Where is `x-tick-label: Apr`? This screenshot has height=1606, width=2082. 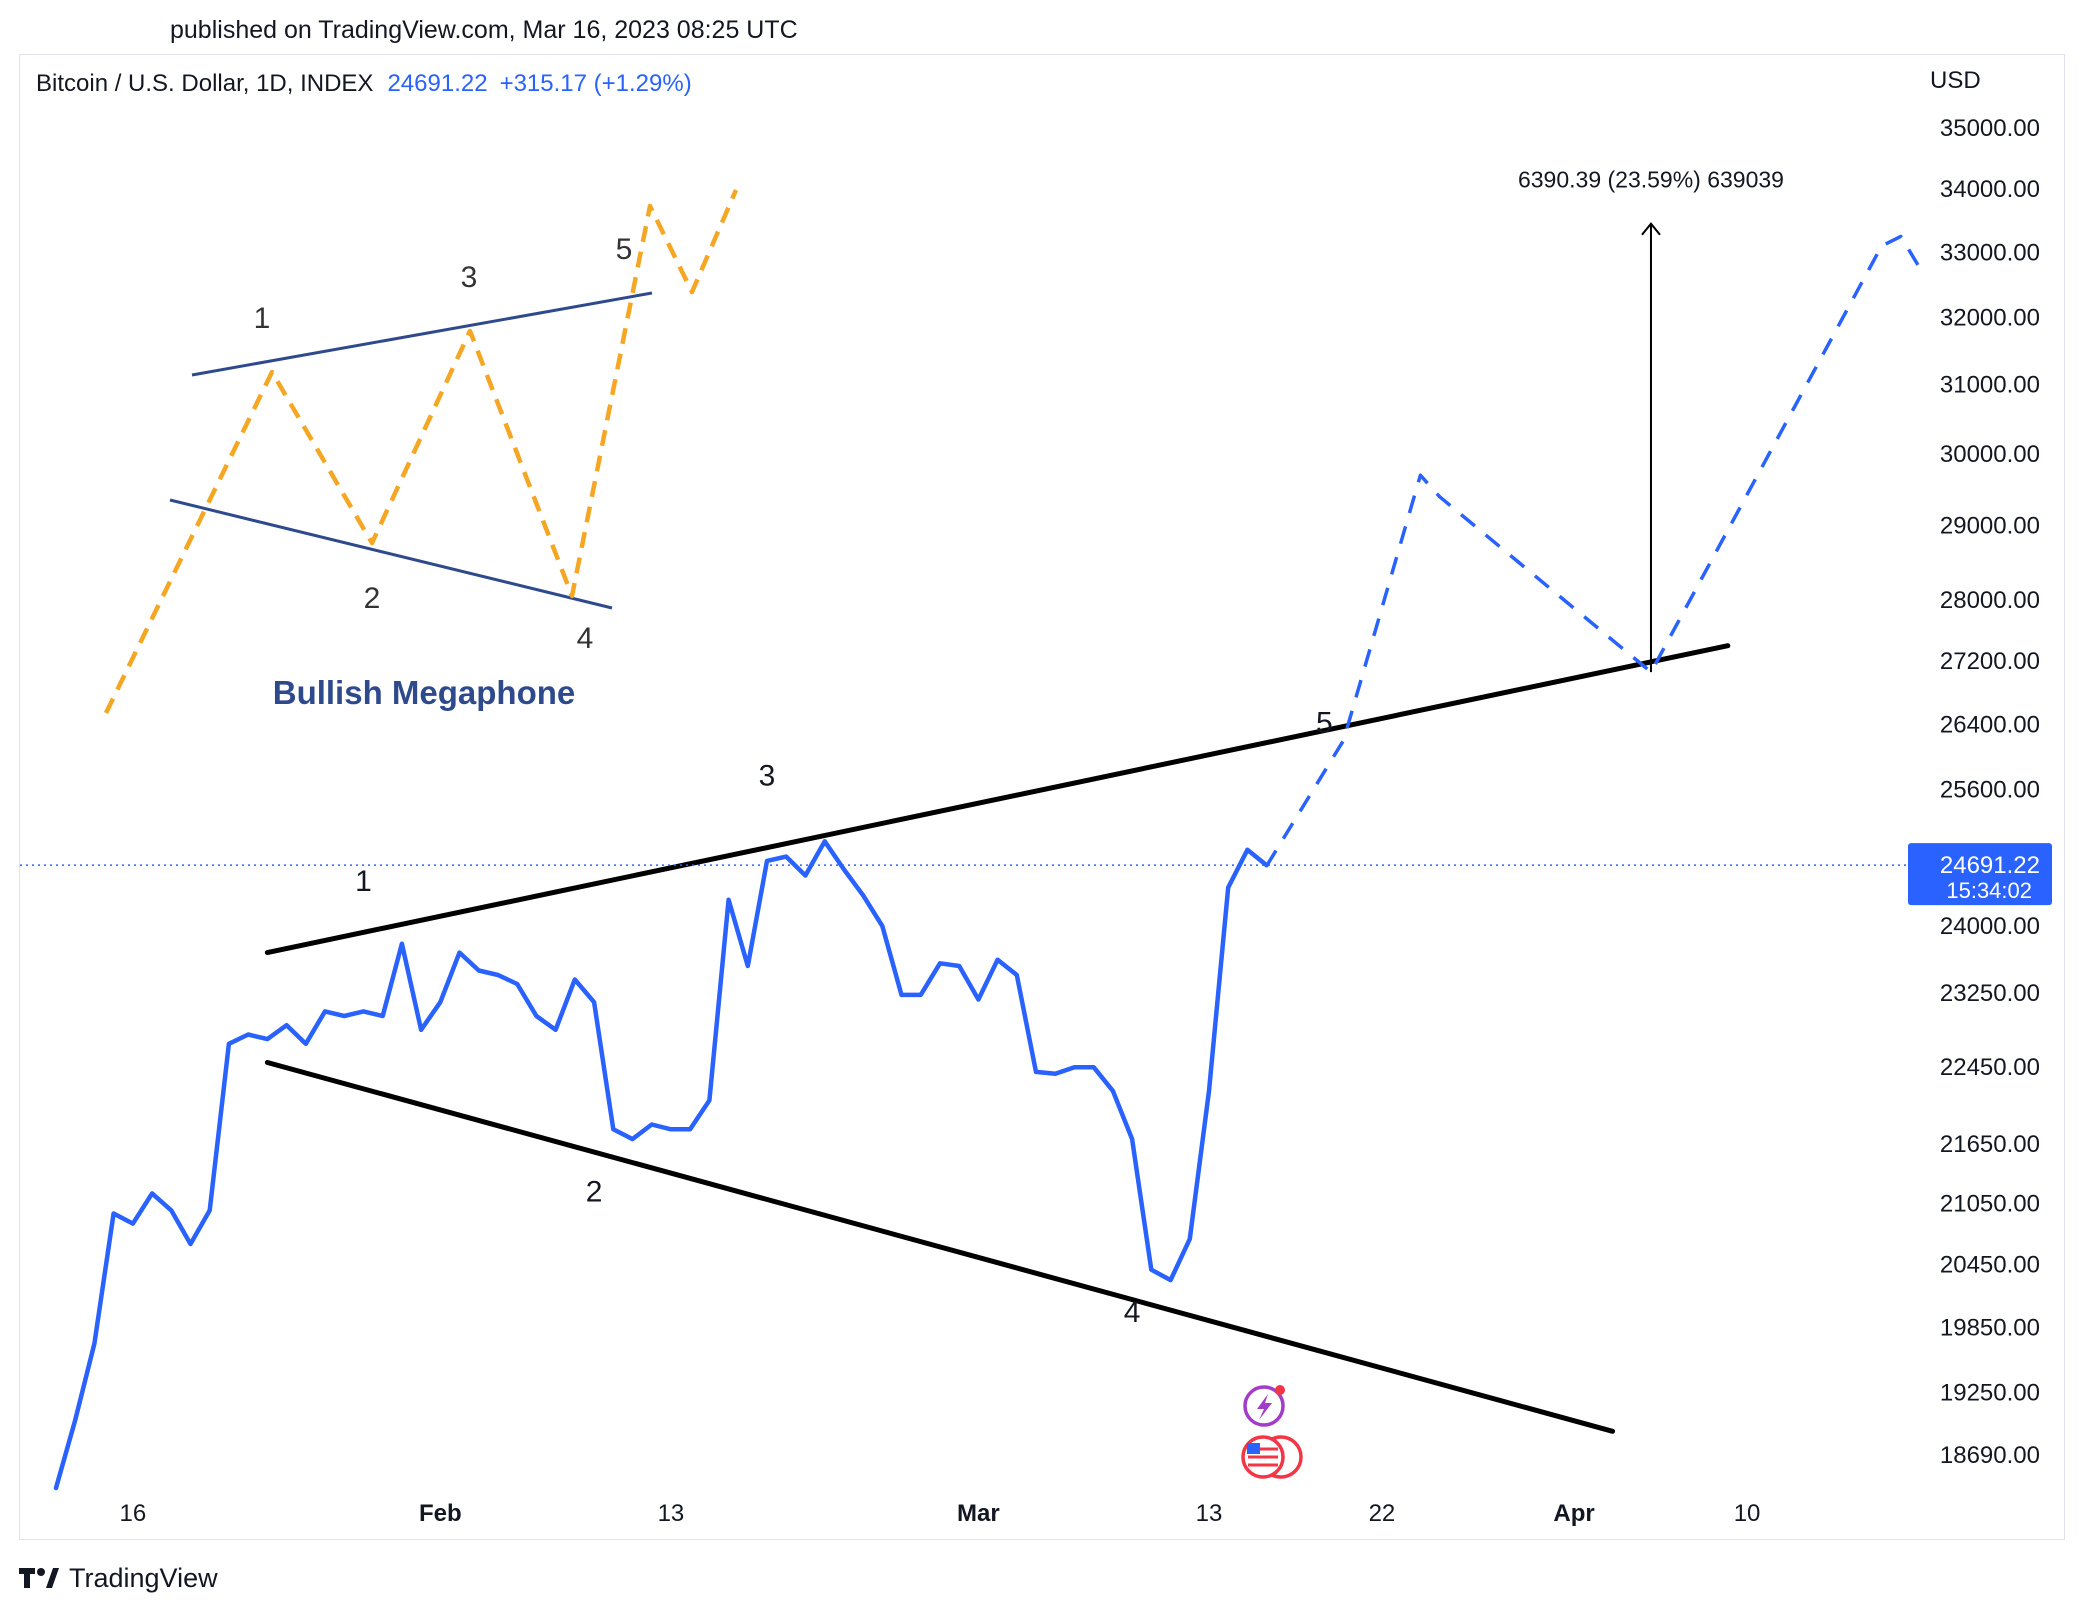 x-tick-label: Apr is located at coordinates (1573, 1513).